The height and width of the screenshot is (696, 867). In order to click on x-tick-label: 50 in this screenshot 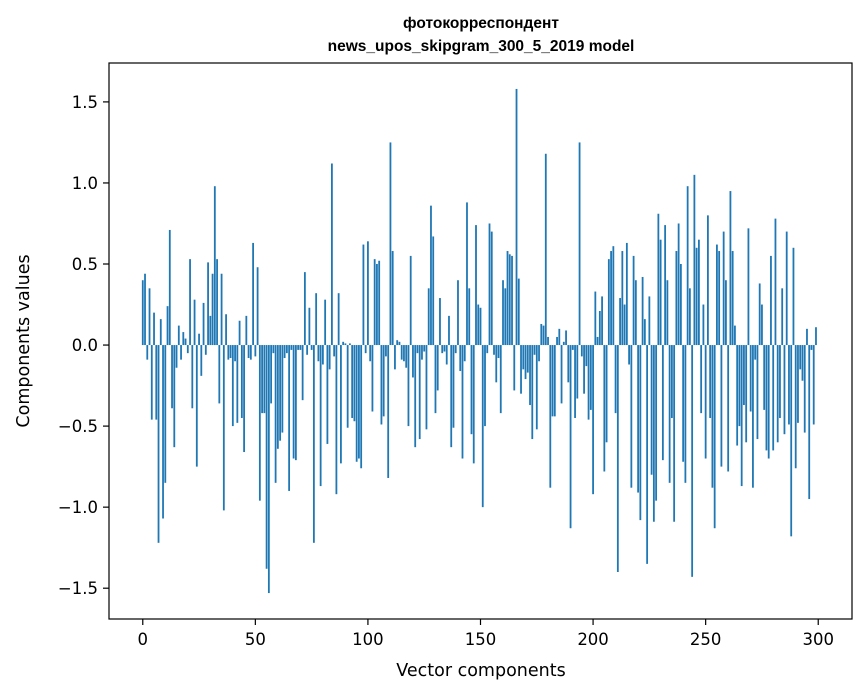, I will do `click(255, 639)`.